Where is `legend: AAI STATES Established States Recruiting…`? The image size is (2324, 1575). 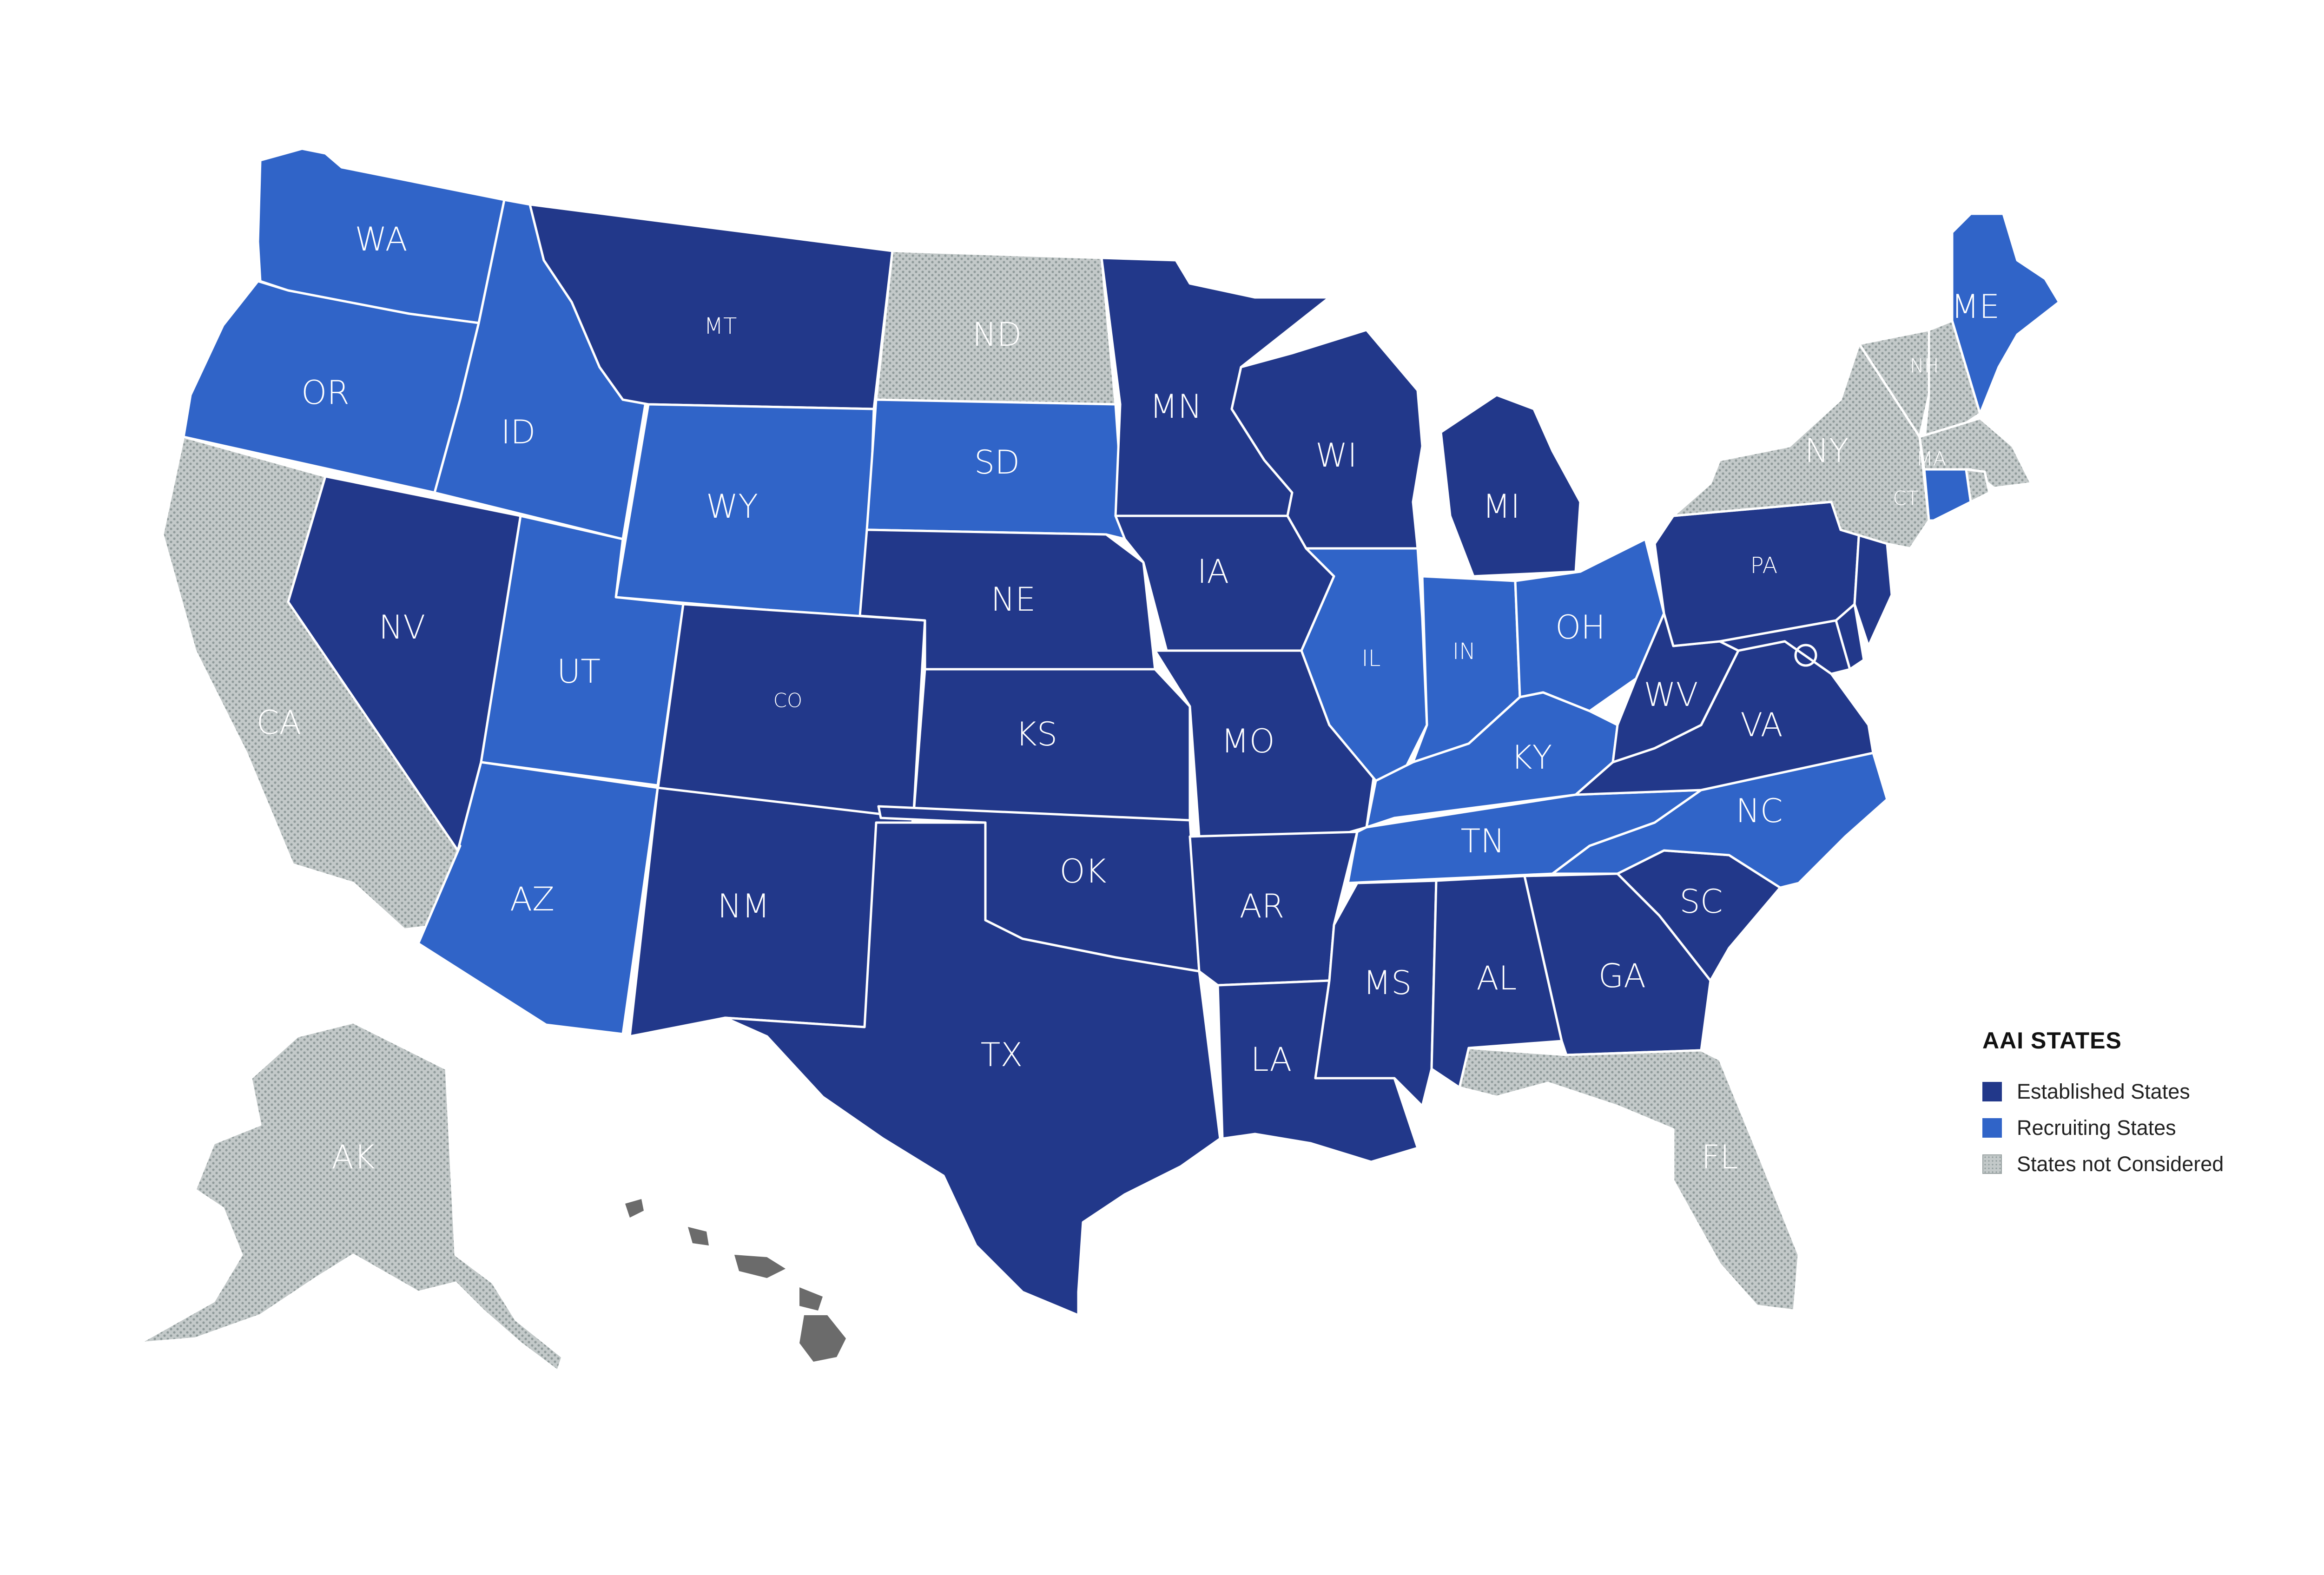
legend: AAI STATES Established States Recruiting… is located at coordinates (2145, 1104).